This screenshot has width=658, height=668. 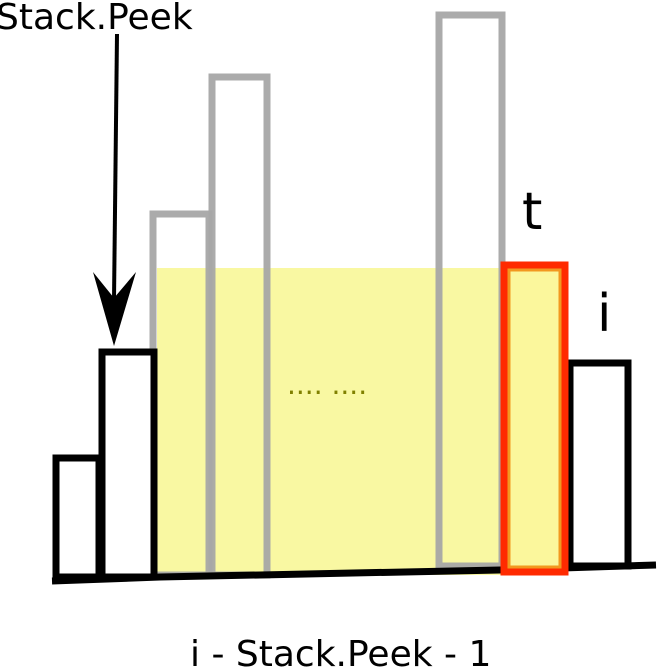 I want to click on t-label: t, so click(x=532, y=212).